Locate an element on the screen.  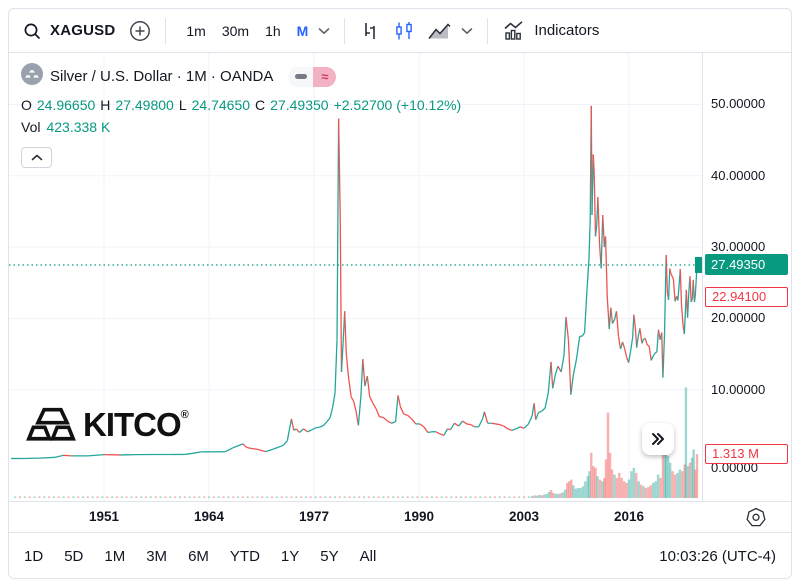
year-tick: 1964 is located at coordinates (209, 516).